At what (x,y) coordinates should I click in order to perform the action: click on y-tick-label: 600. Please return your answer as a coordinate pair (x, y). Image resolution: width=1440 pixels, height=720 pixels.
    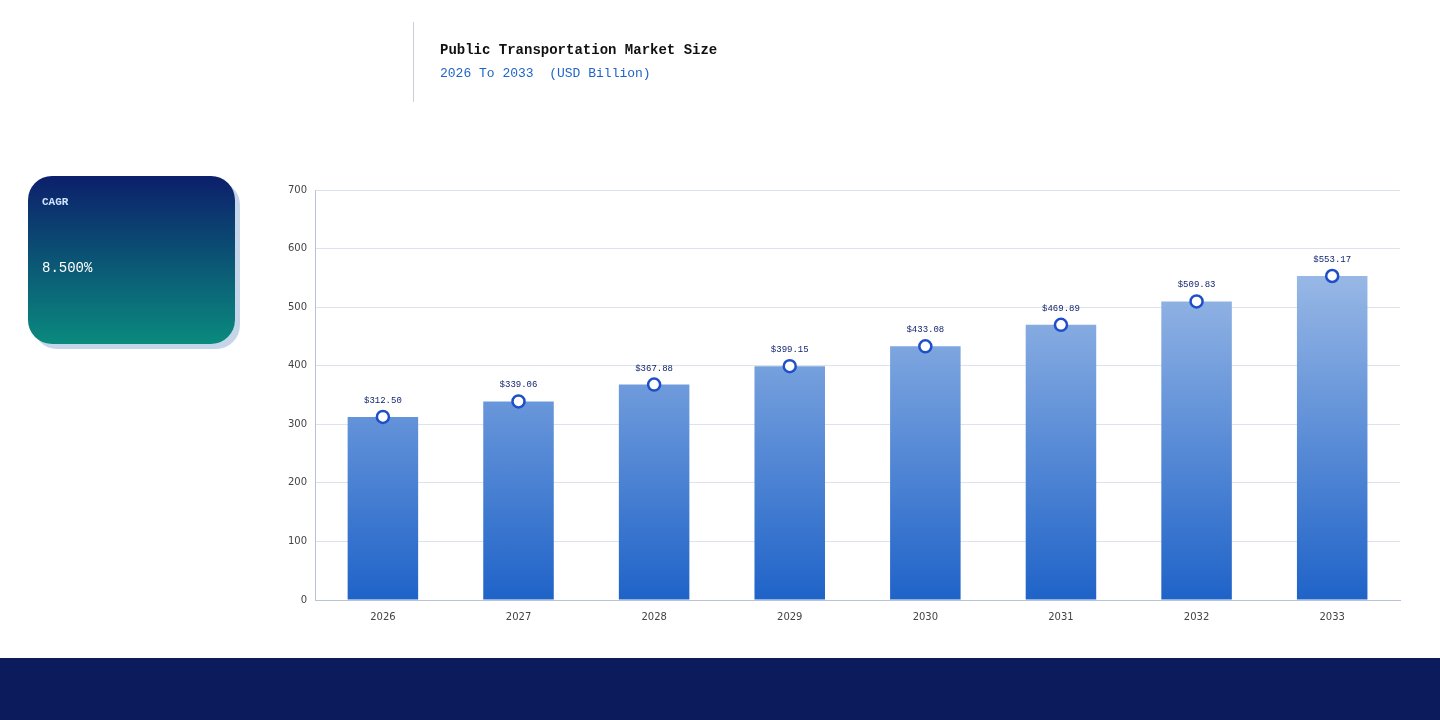
    Looking at the image, I should click on (297, 248).